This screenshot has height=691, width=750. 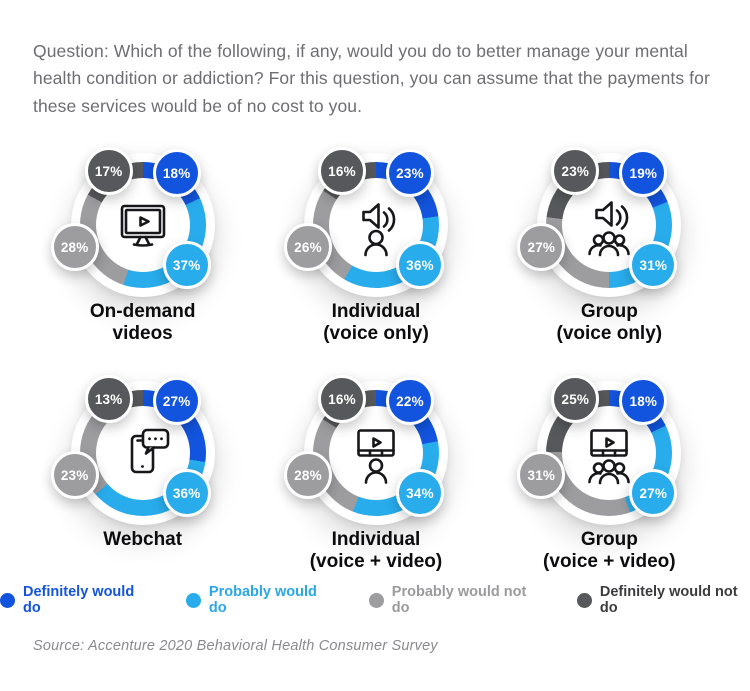 I want to click on percent-value: 37%, so click(x=186, y=265).